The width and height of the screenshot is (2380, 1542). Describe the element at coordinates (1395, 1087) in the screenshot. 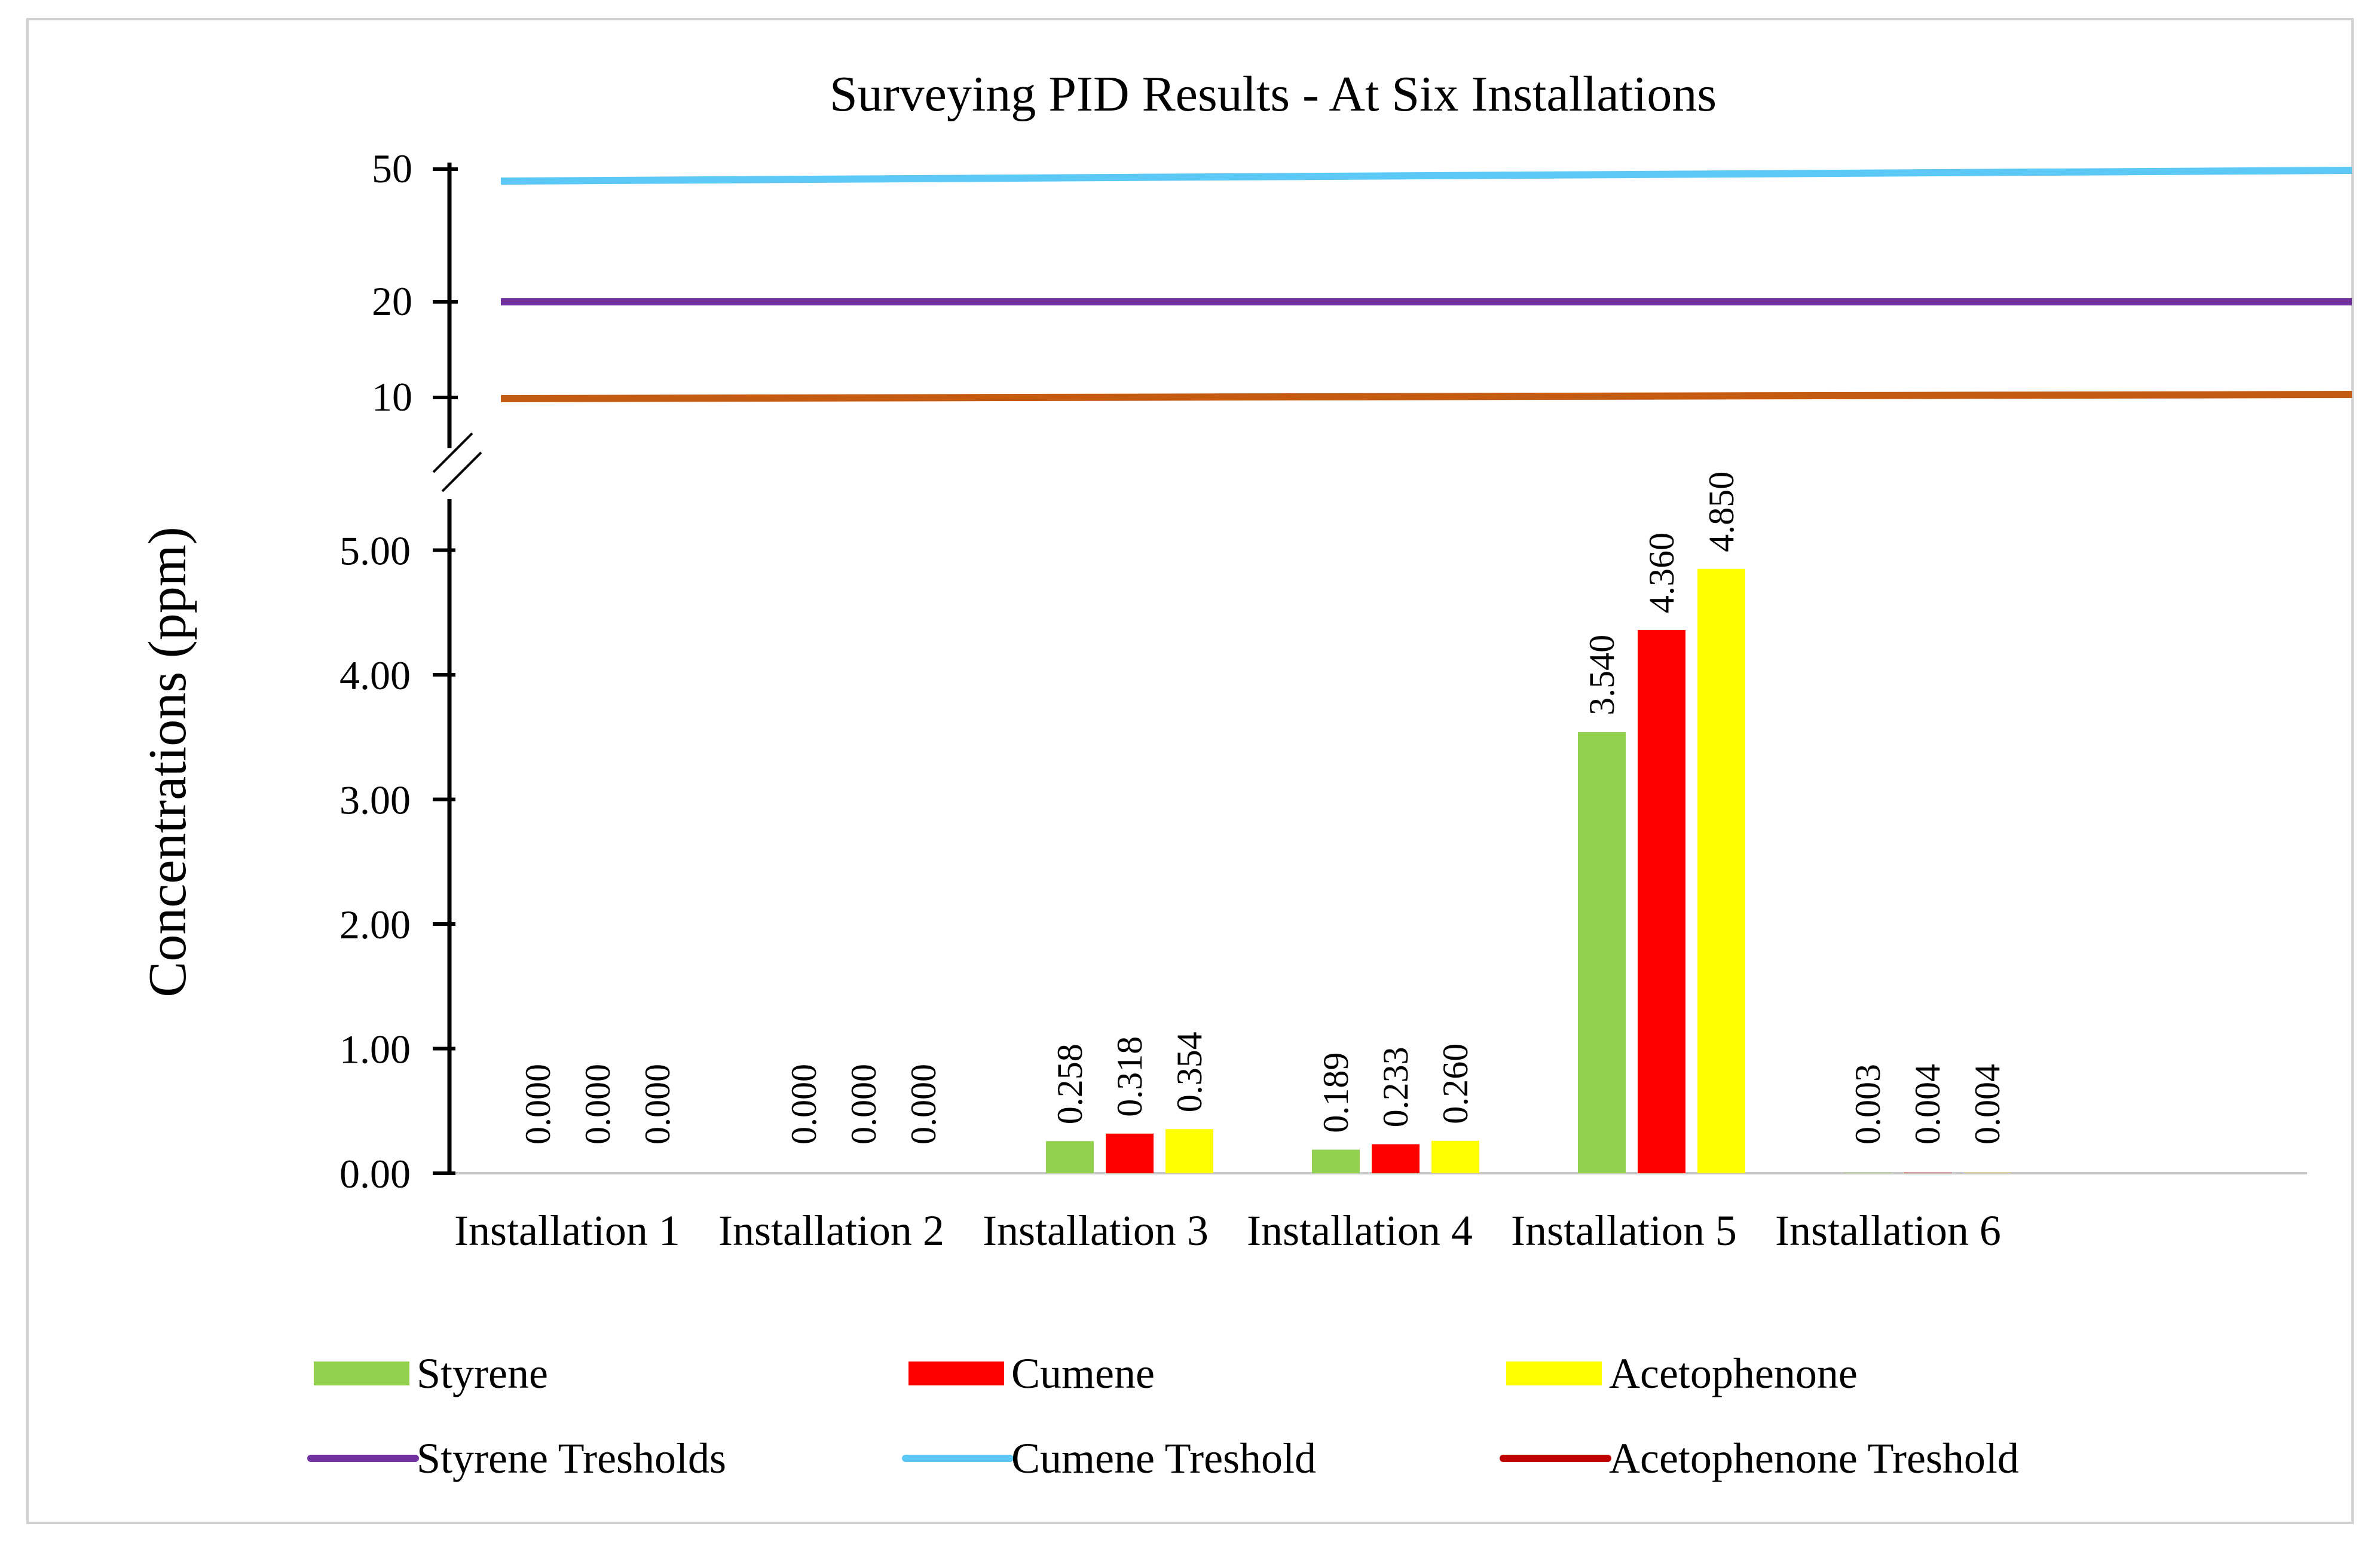

I see `data-label: 0.233` at that location.